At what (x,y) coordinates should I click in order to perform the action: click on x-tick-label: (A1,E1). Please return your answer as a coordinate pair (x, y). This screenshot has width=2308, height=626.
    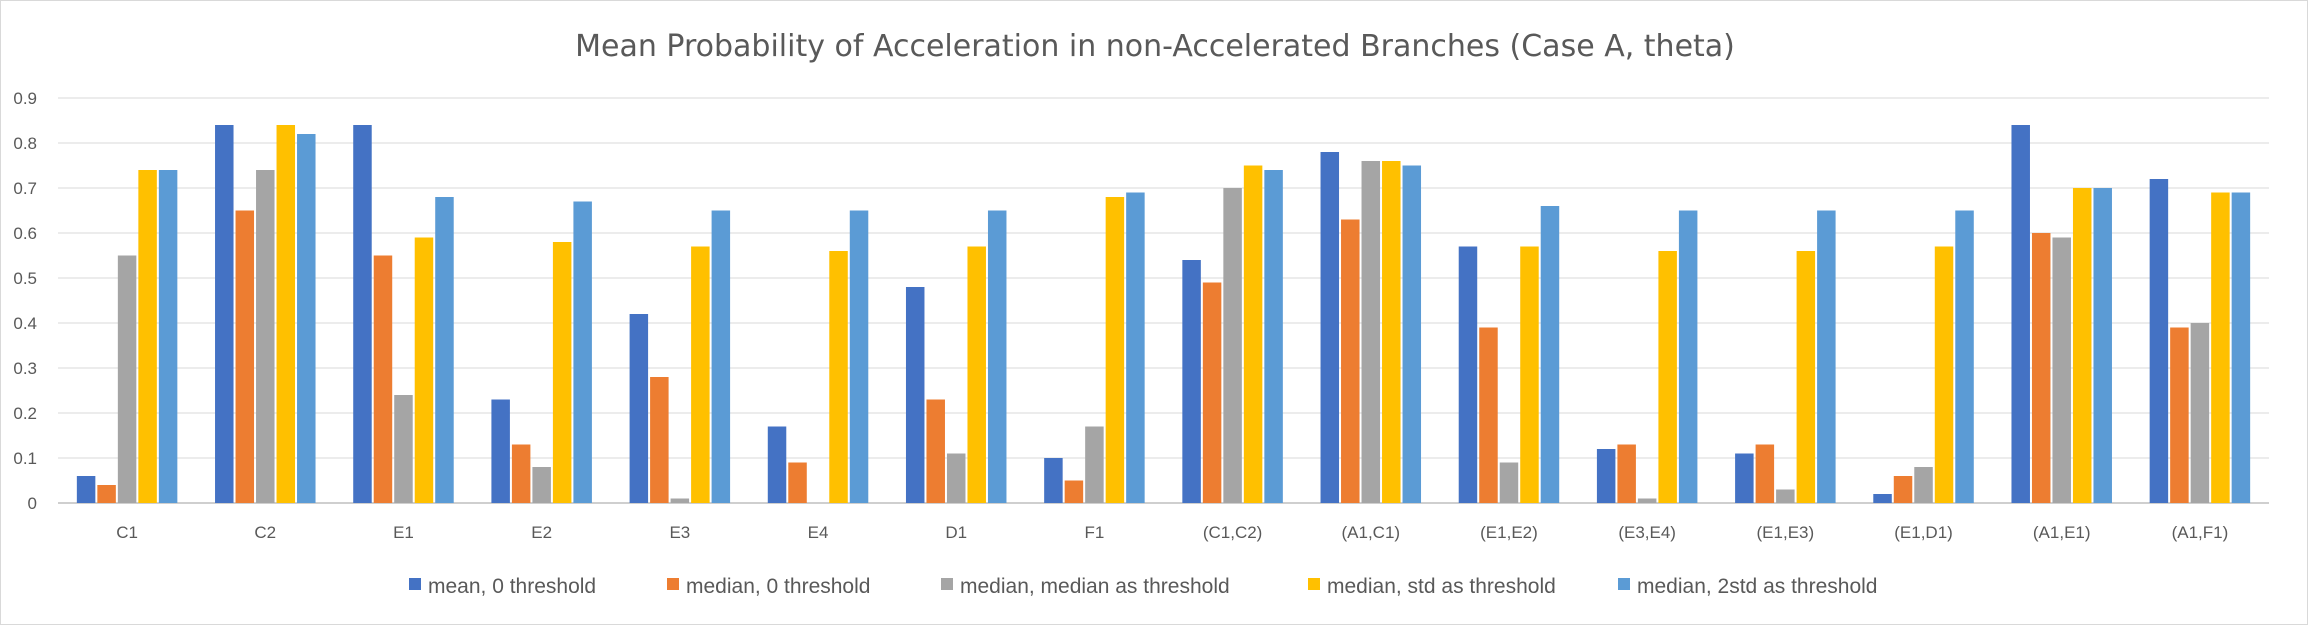
    Looking at the image, I should click on (2062, 532).